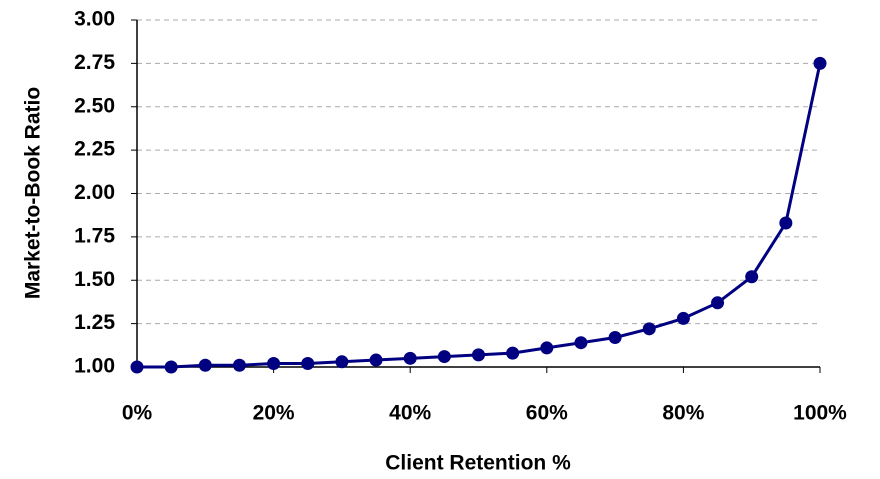 Image resolution: width=880 pixels, height=479 pixels. Describe the element at coordinates (94, 366) in the screenshot. I see `y-tick-label: 1.00` at that location.